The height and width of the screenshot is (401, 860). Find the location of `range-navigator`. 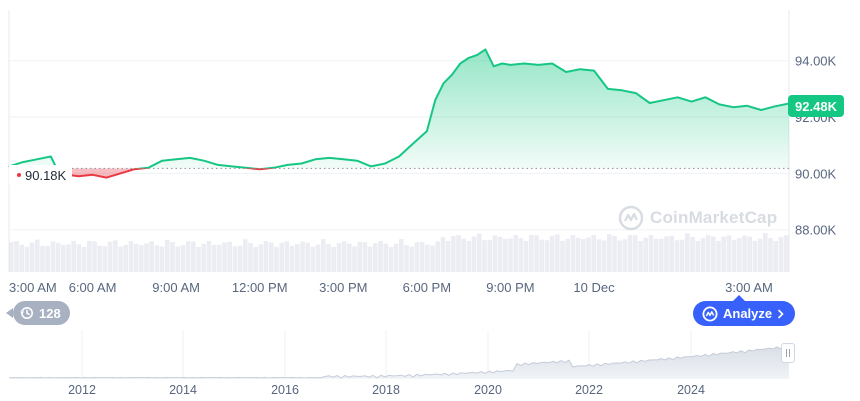

range-navigator is located at coordinates (399, 354).